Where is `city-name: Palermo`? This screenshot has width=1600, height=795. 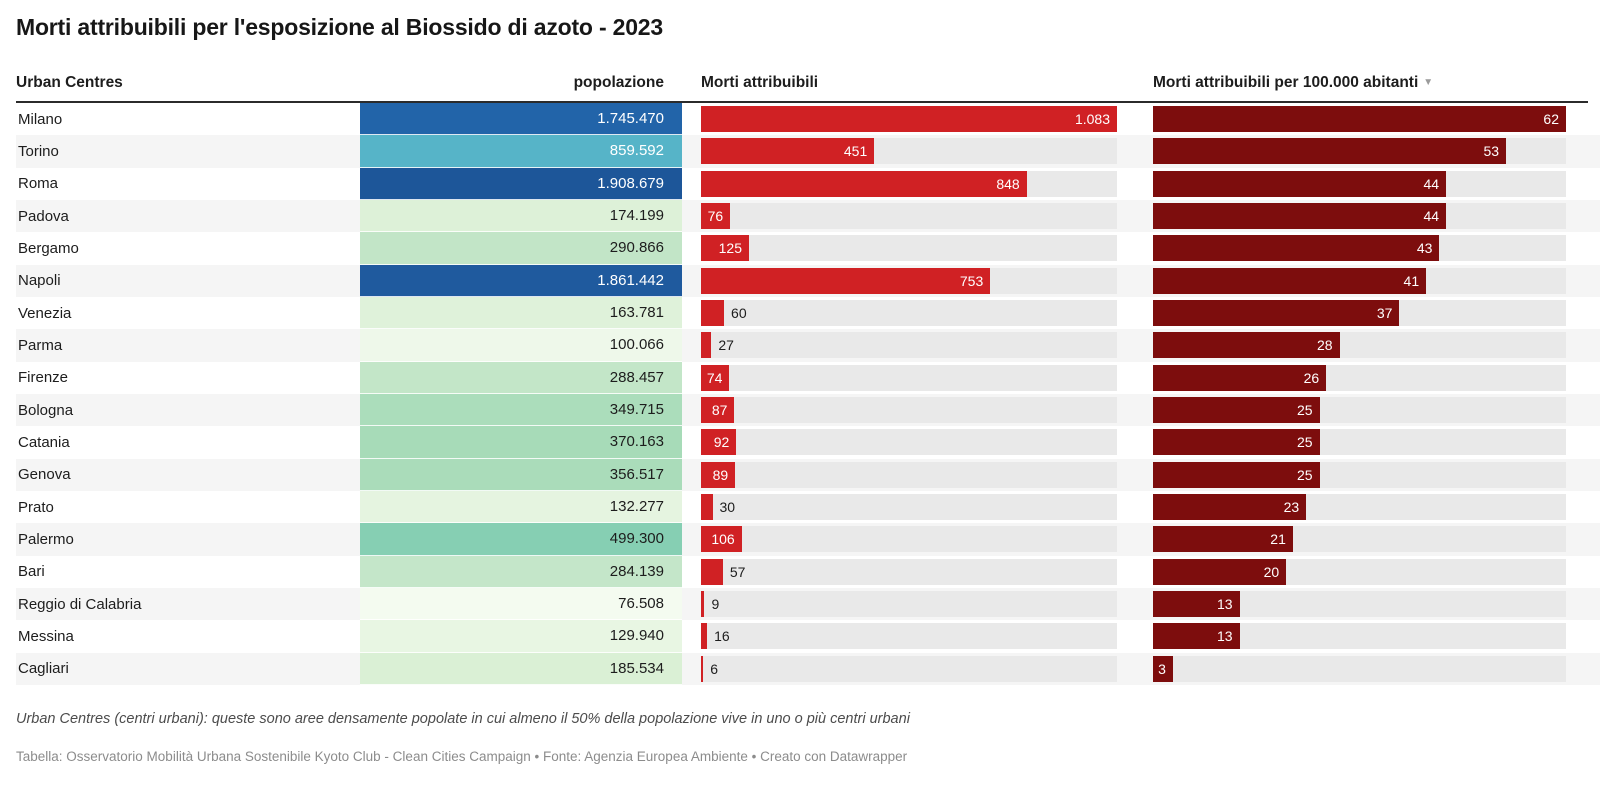
city-name: Palermo is located at coordinates (46, 539).